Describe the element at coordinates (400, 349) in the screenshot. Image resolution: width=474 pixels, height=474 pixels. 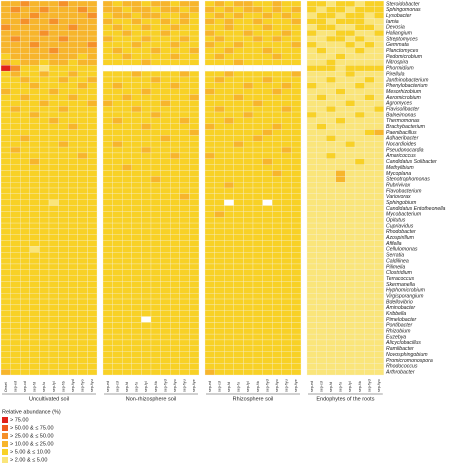
I see `row-label: Ramlibacter` at that location.